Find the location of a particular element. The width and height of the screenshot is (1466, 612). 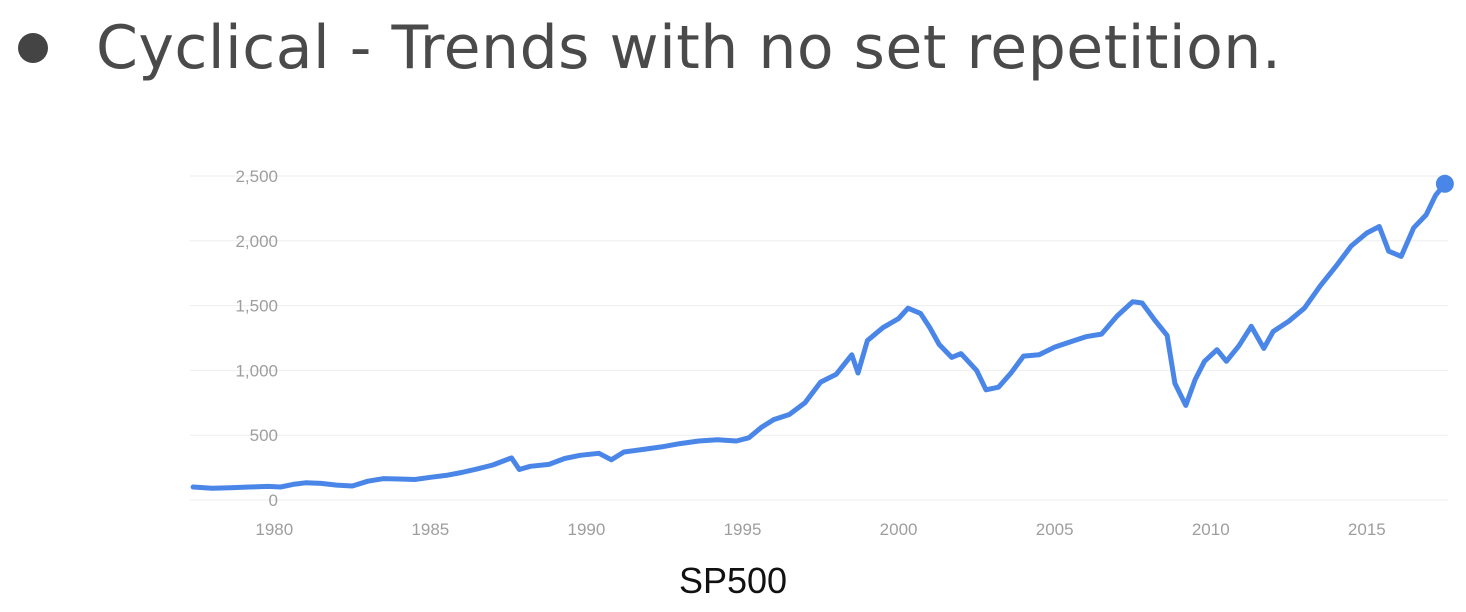

y-tick-label: 1,500 is located at coordinates (256, 306).